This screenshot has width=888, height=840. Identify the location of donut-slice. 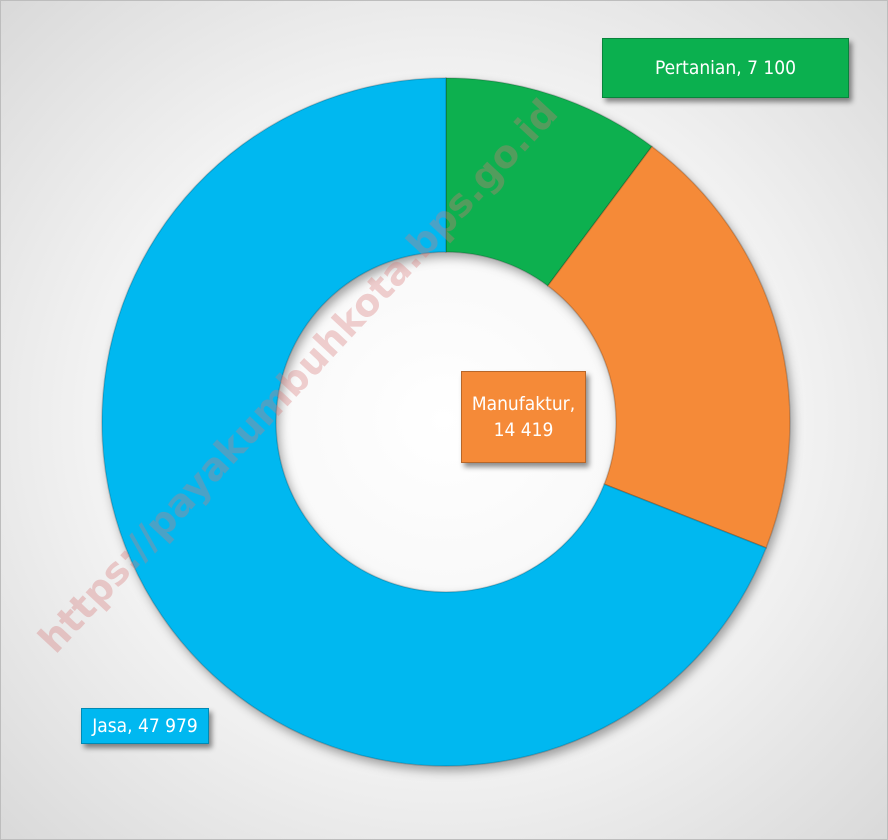
(668, 347).